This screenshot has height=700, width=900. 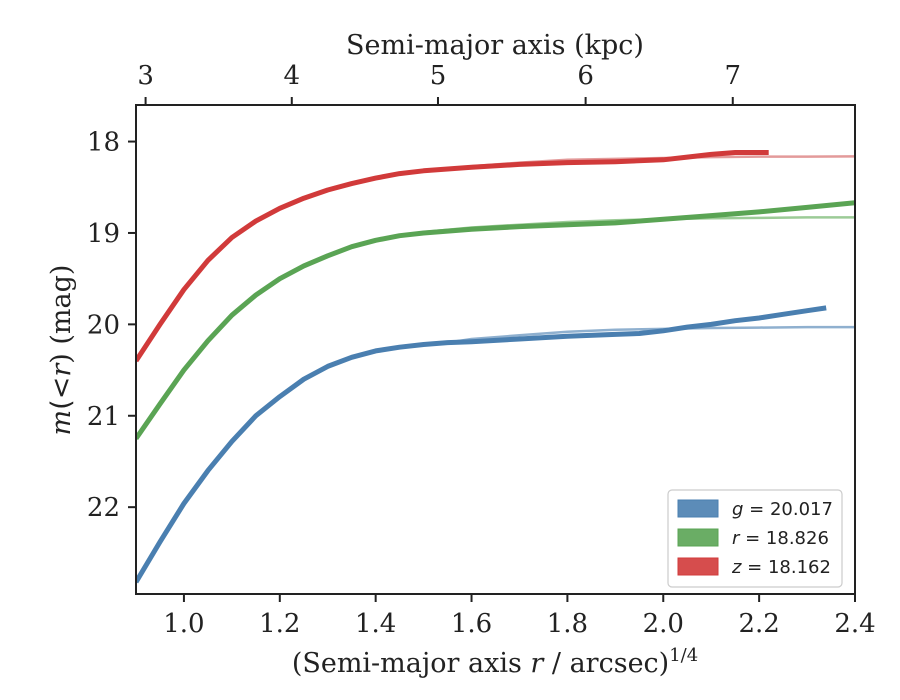 I want to click on y-axis-title-open: (<, so click(x=61, y=393).